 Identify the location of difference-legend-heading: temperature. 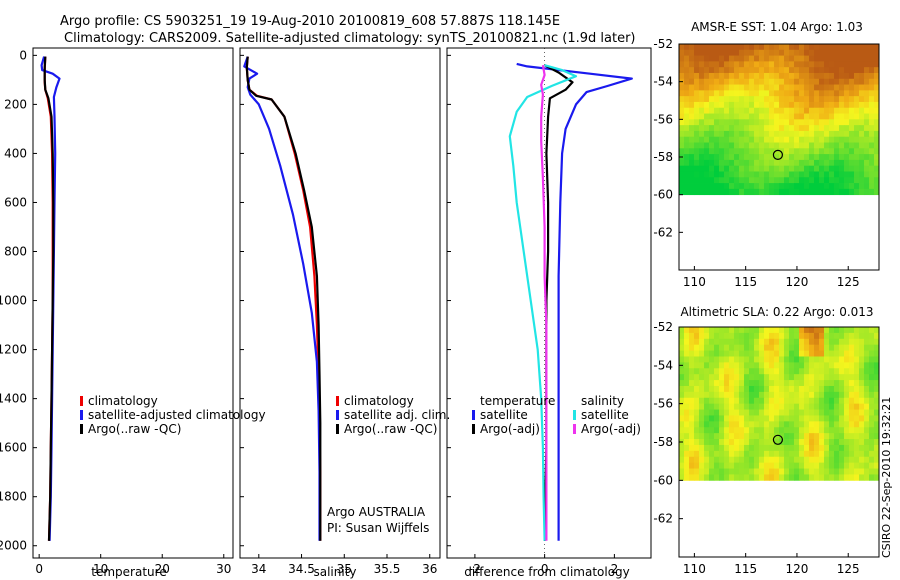
(517, 401).